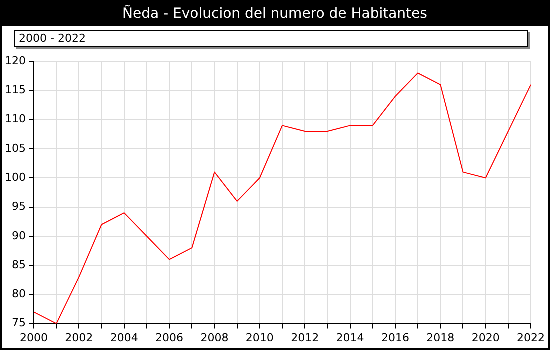 This screenshot has width=550, height=350. What do you see at coordinates (395, 337) in the screenshot?
I see `x-tick-label: 2016` at bounding box center [395, 337].